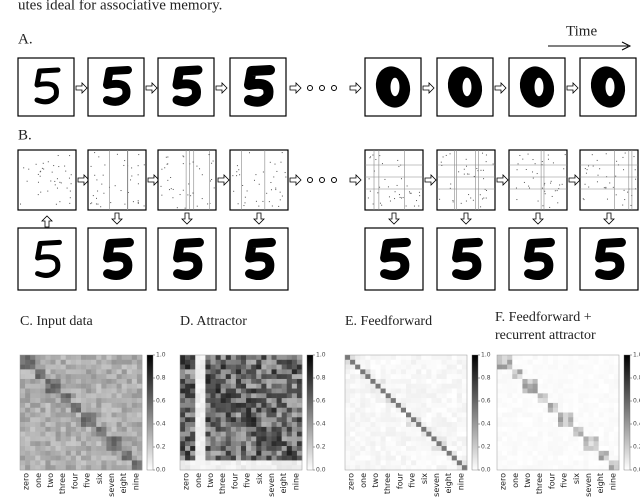  I want to click on colorbar-tick-label: 1.0, so click(321, 355).